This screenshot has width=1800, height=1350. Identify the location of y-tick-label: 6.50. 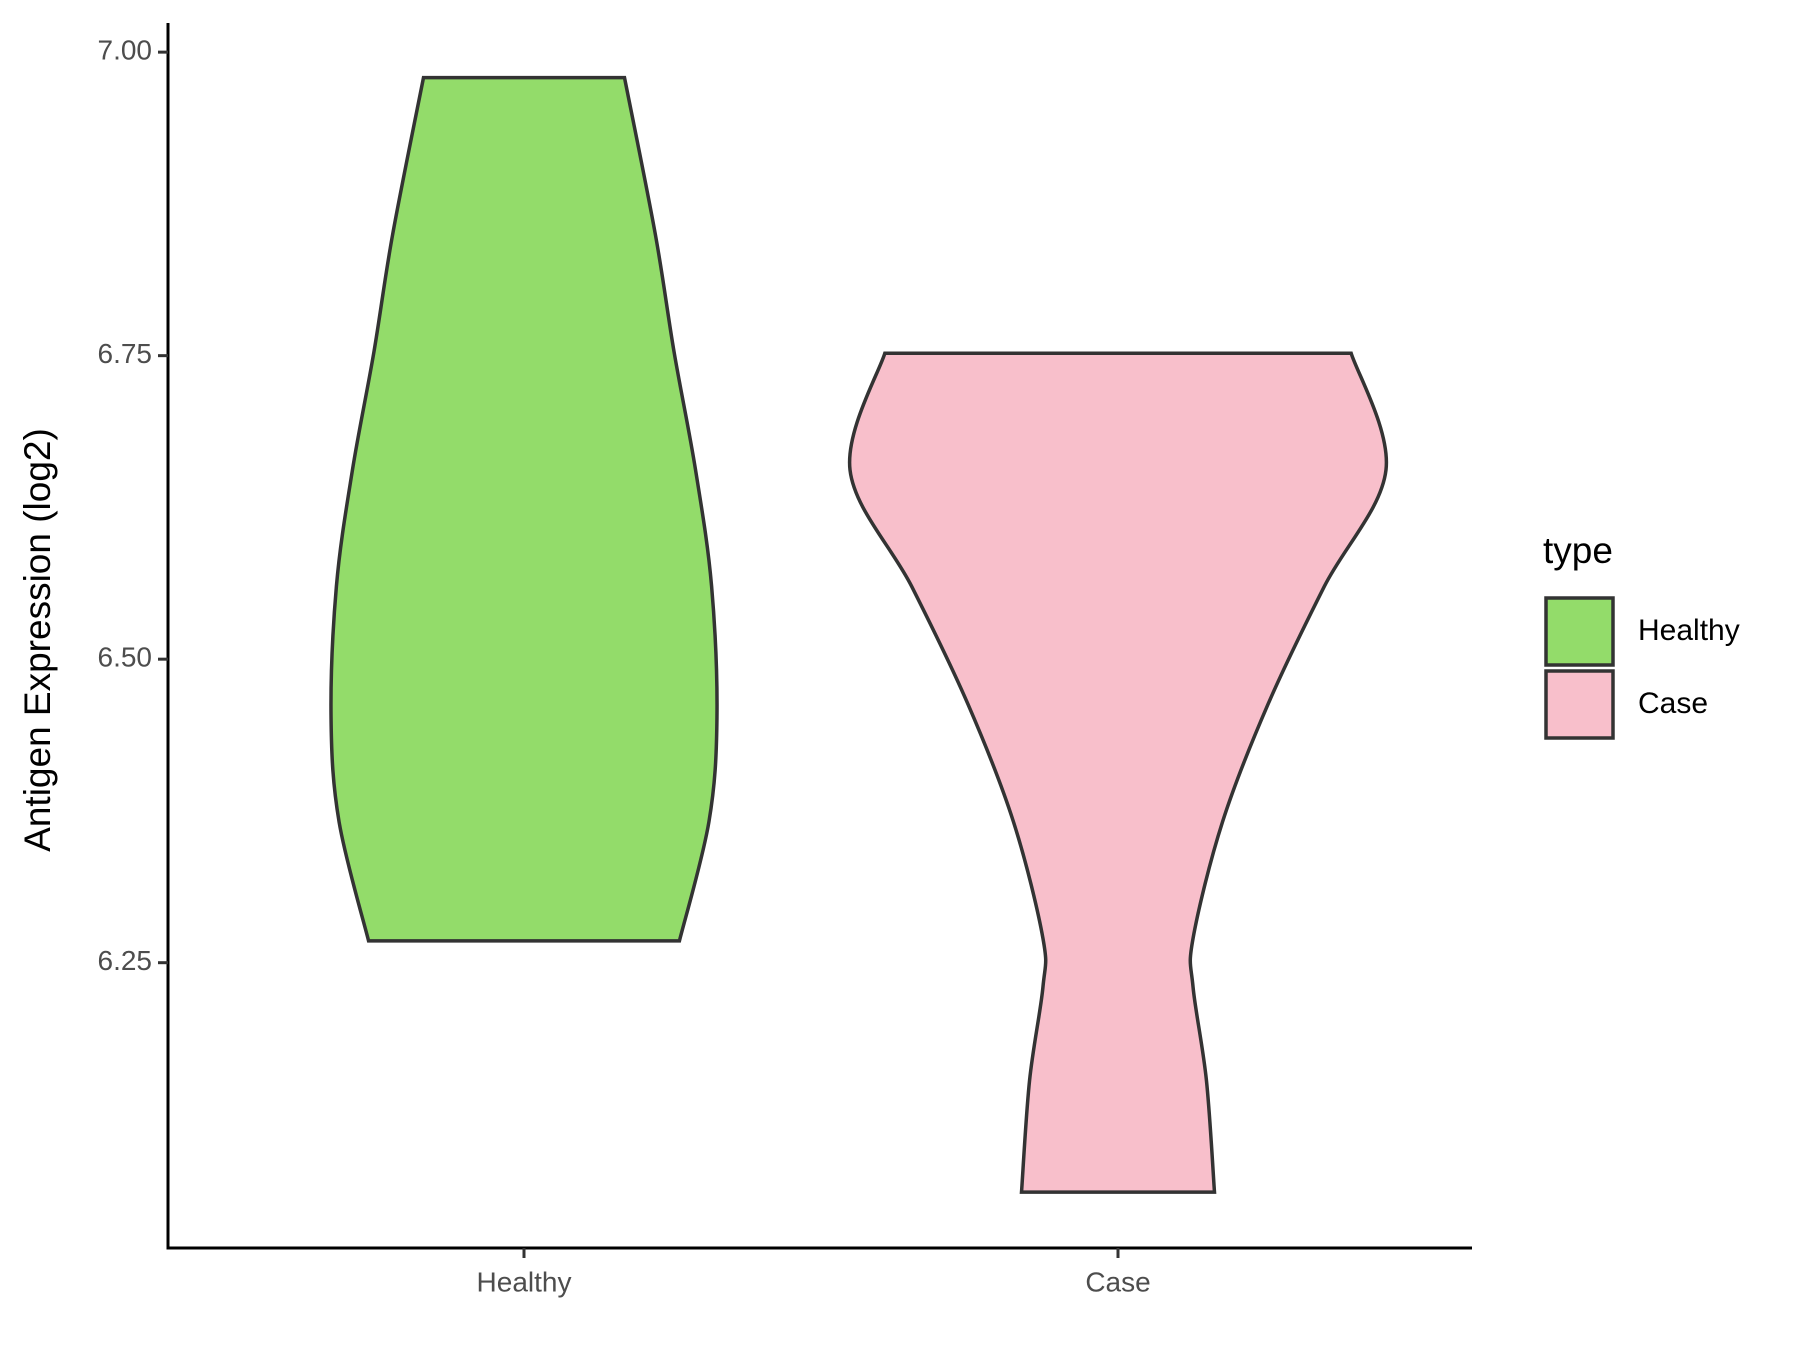
(125, 657).